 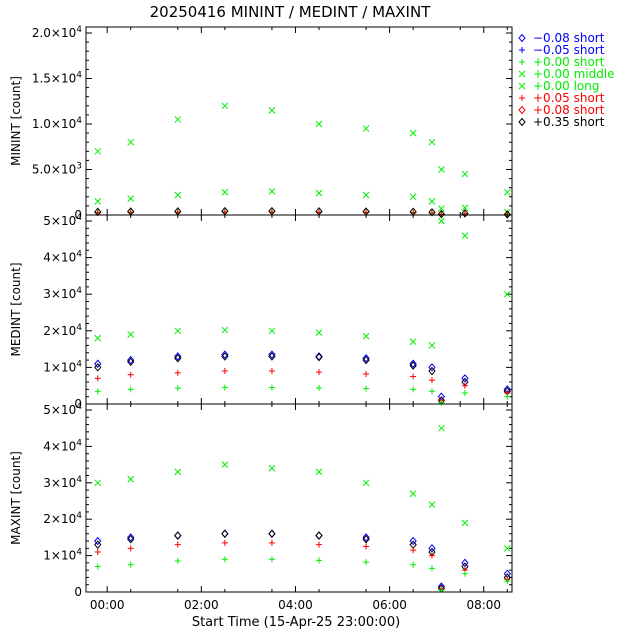 What do you see at coordinates (562, 98) in the screenshot?
I see `legend-item: +0.05 short` at bounding box center [562, 98].